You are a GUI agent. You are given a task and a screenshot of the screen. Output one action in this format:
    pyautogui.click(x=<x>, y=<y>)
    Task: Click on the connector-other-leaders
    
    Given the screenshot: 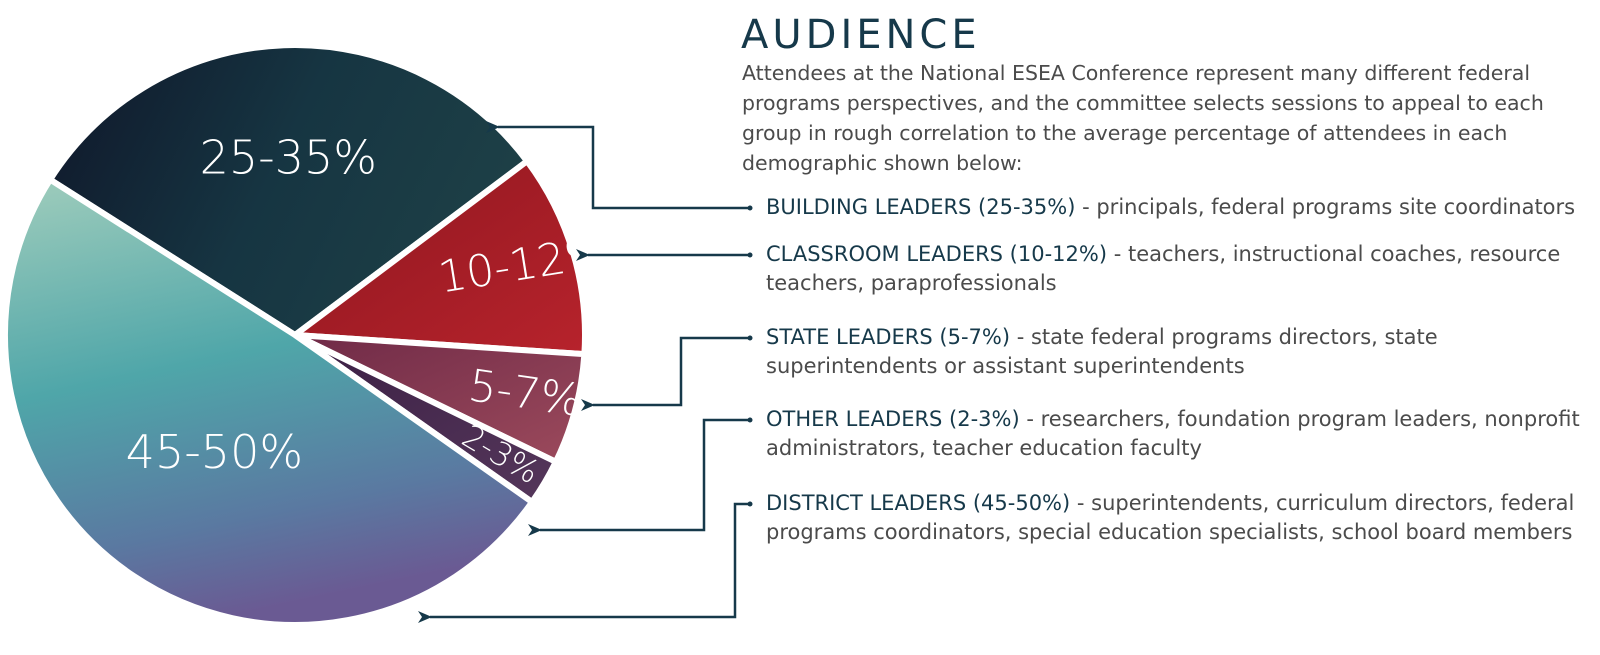 What is the action you would take?
    pyautogui.click(x=639, y=477)
    